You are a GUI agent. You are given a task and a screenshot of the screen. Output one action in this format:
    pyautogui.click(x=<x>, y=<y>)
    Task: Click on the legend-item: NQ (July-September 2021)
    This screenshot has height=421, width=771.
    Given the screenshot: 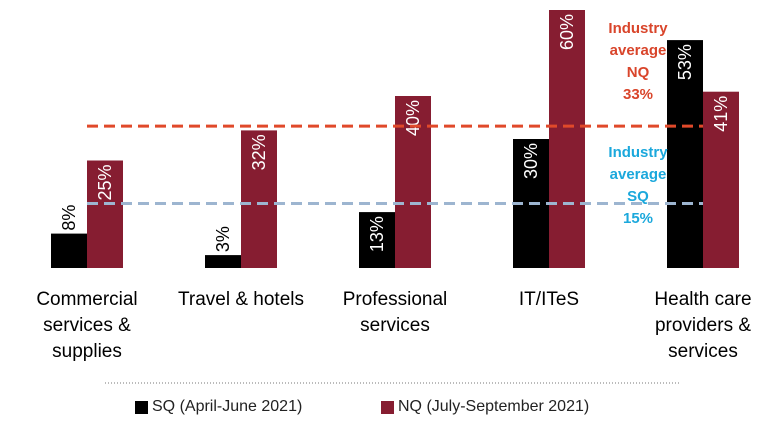 What is the action you would take?
    pyautogui.click(x=485, y=407)
    